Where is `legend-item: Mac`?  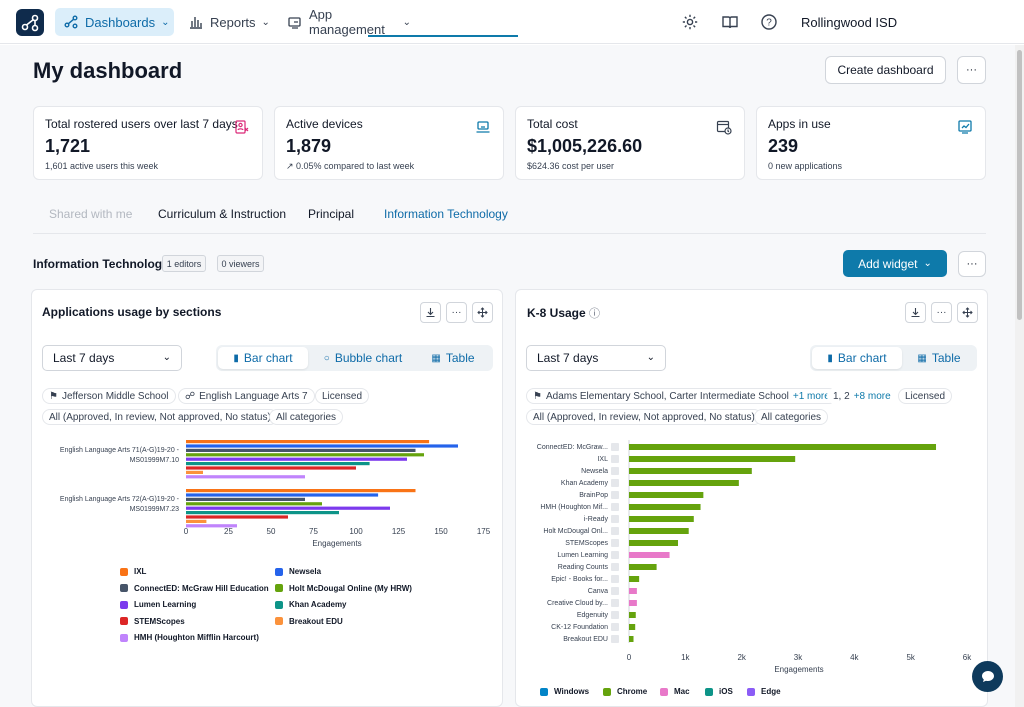
legend-item: Mac is located at coordinates (675, 691).